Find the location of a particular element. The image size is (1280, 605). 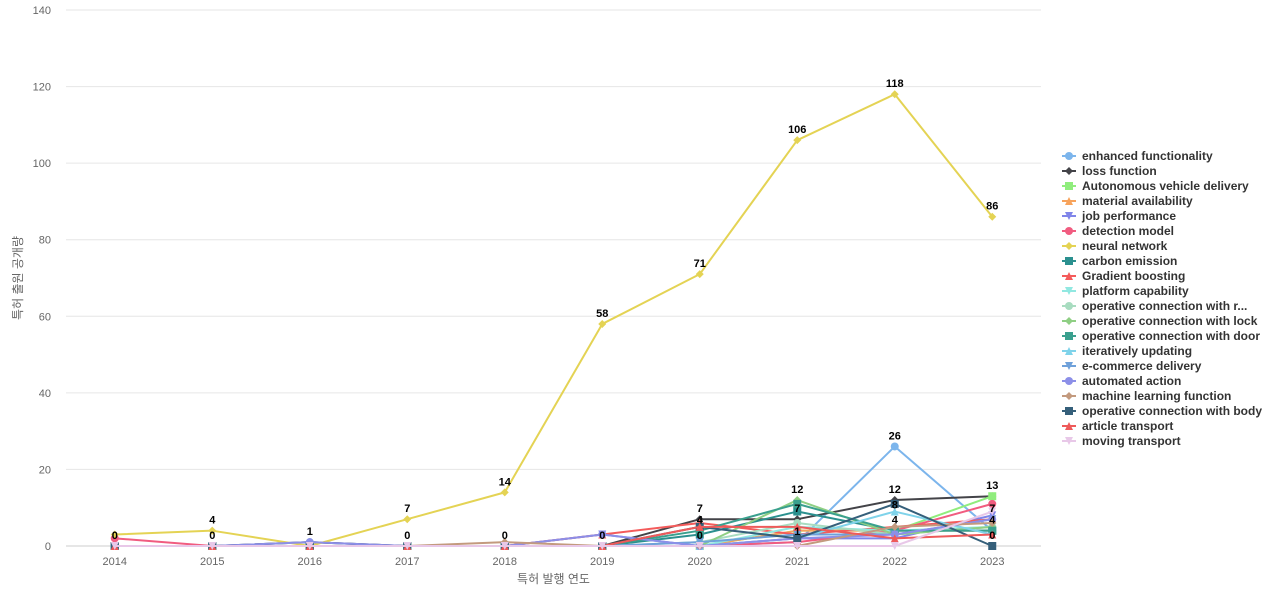

y-tick-label: 60 is located at coordinates (45, 317).